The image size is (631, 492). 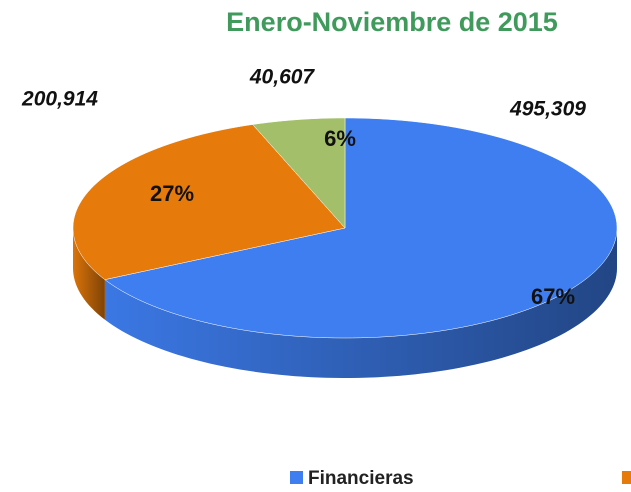 I want to click on legend-label: Financieras, so click(x=361, y=478).